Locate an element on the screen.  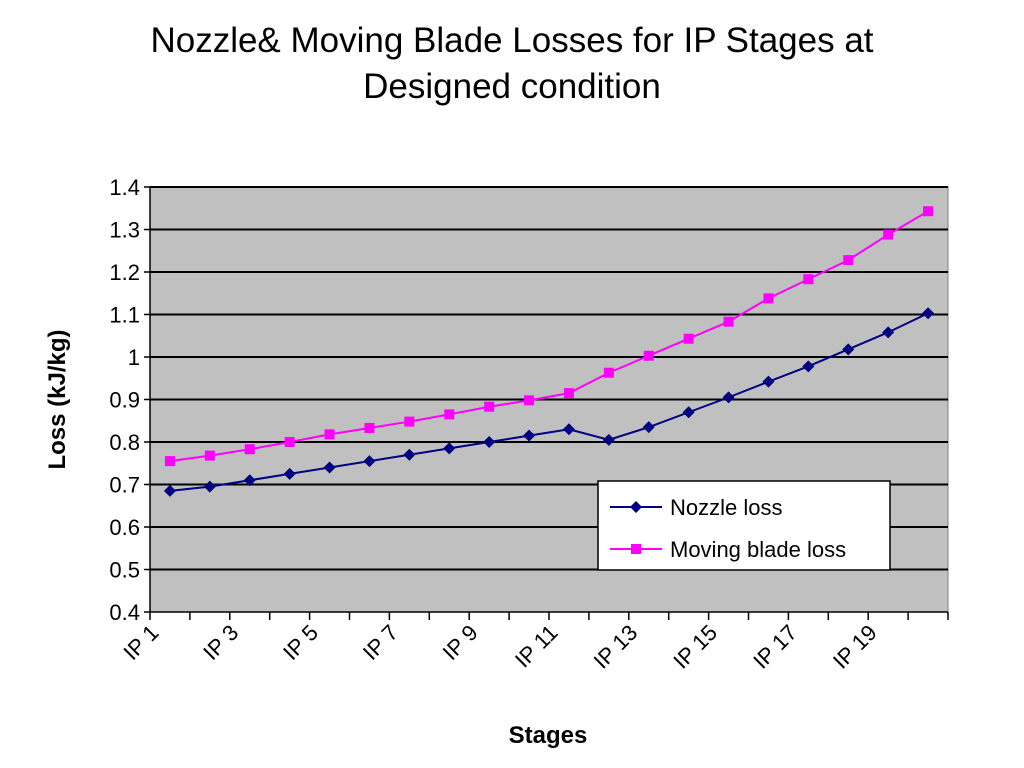
y-tick-label: 0.5 is located at coordinates (124, 570).